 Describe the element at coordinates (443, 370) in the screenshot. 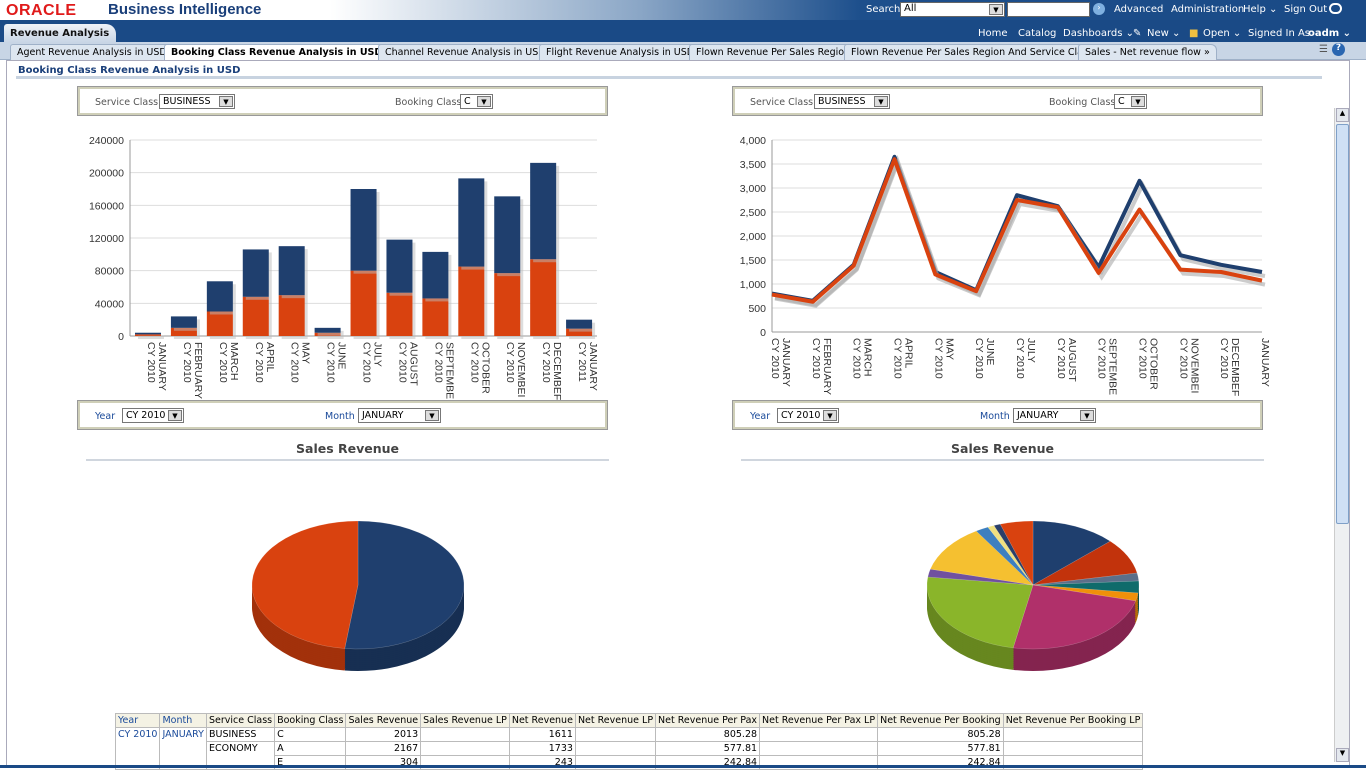

I see `x-tick-label: CY 2010SEPTEMBE` at that location.